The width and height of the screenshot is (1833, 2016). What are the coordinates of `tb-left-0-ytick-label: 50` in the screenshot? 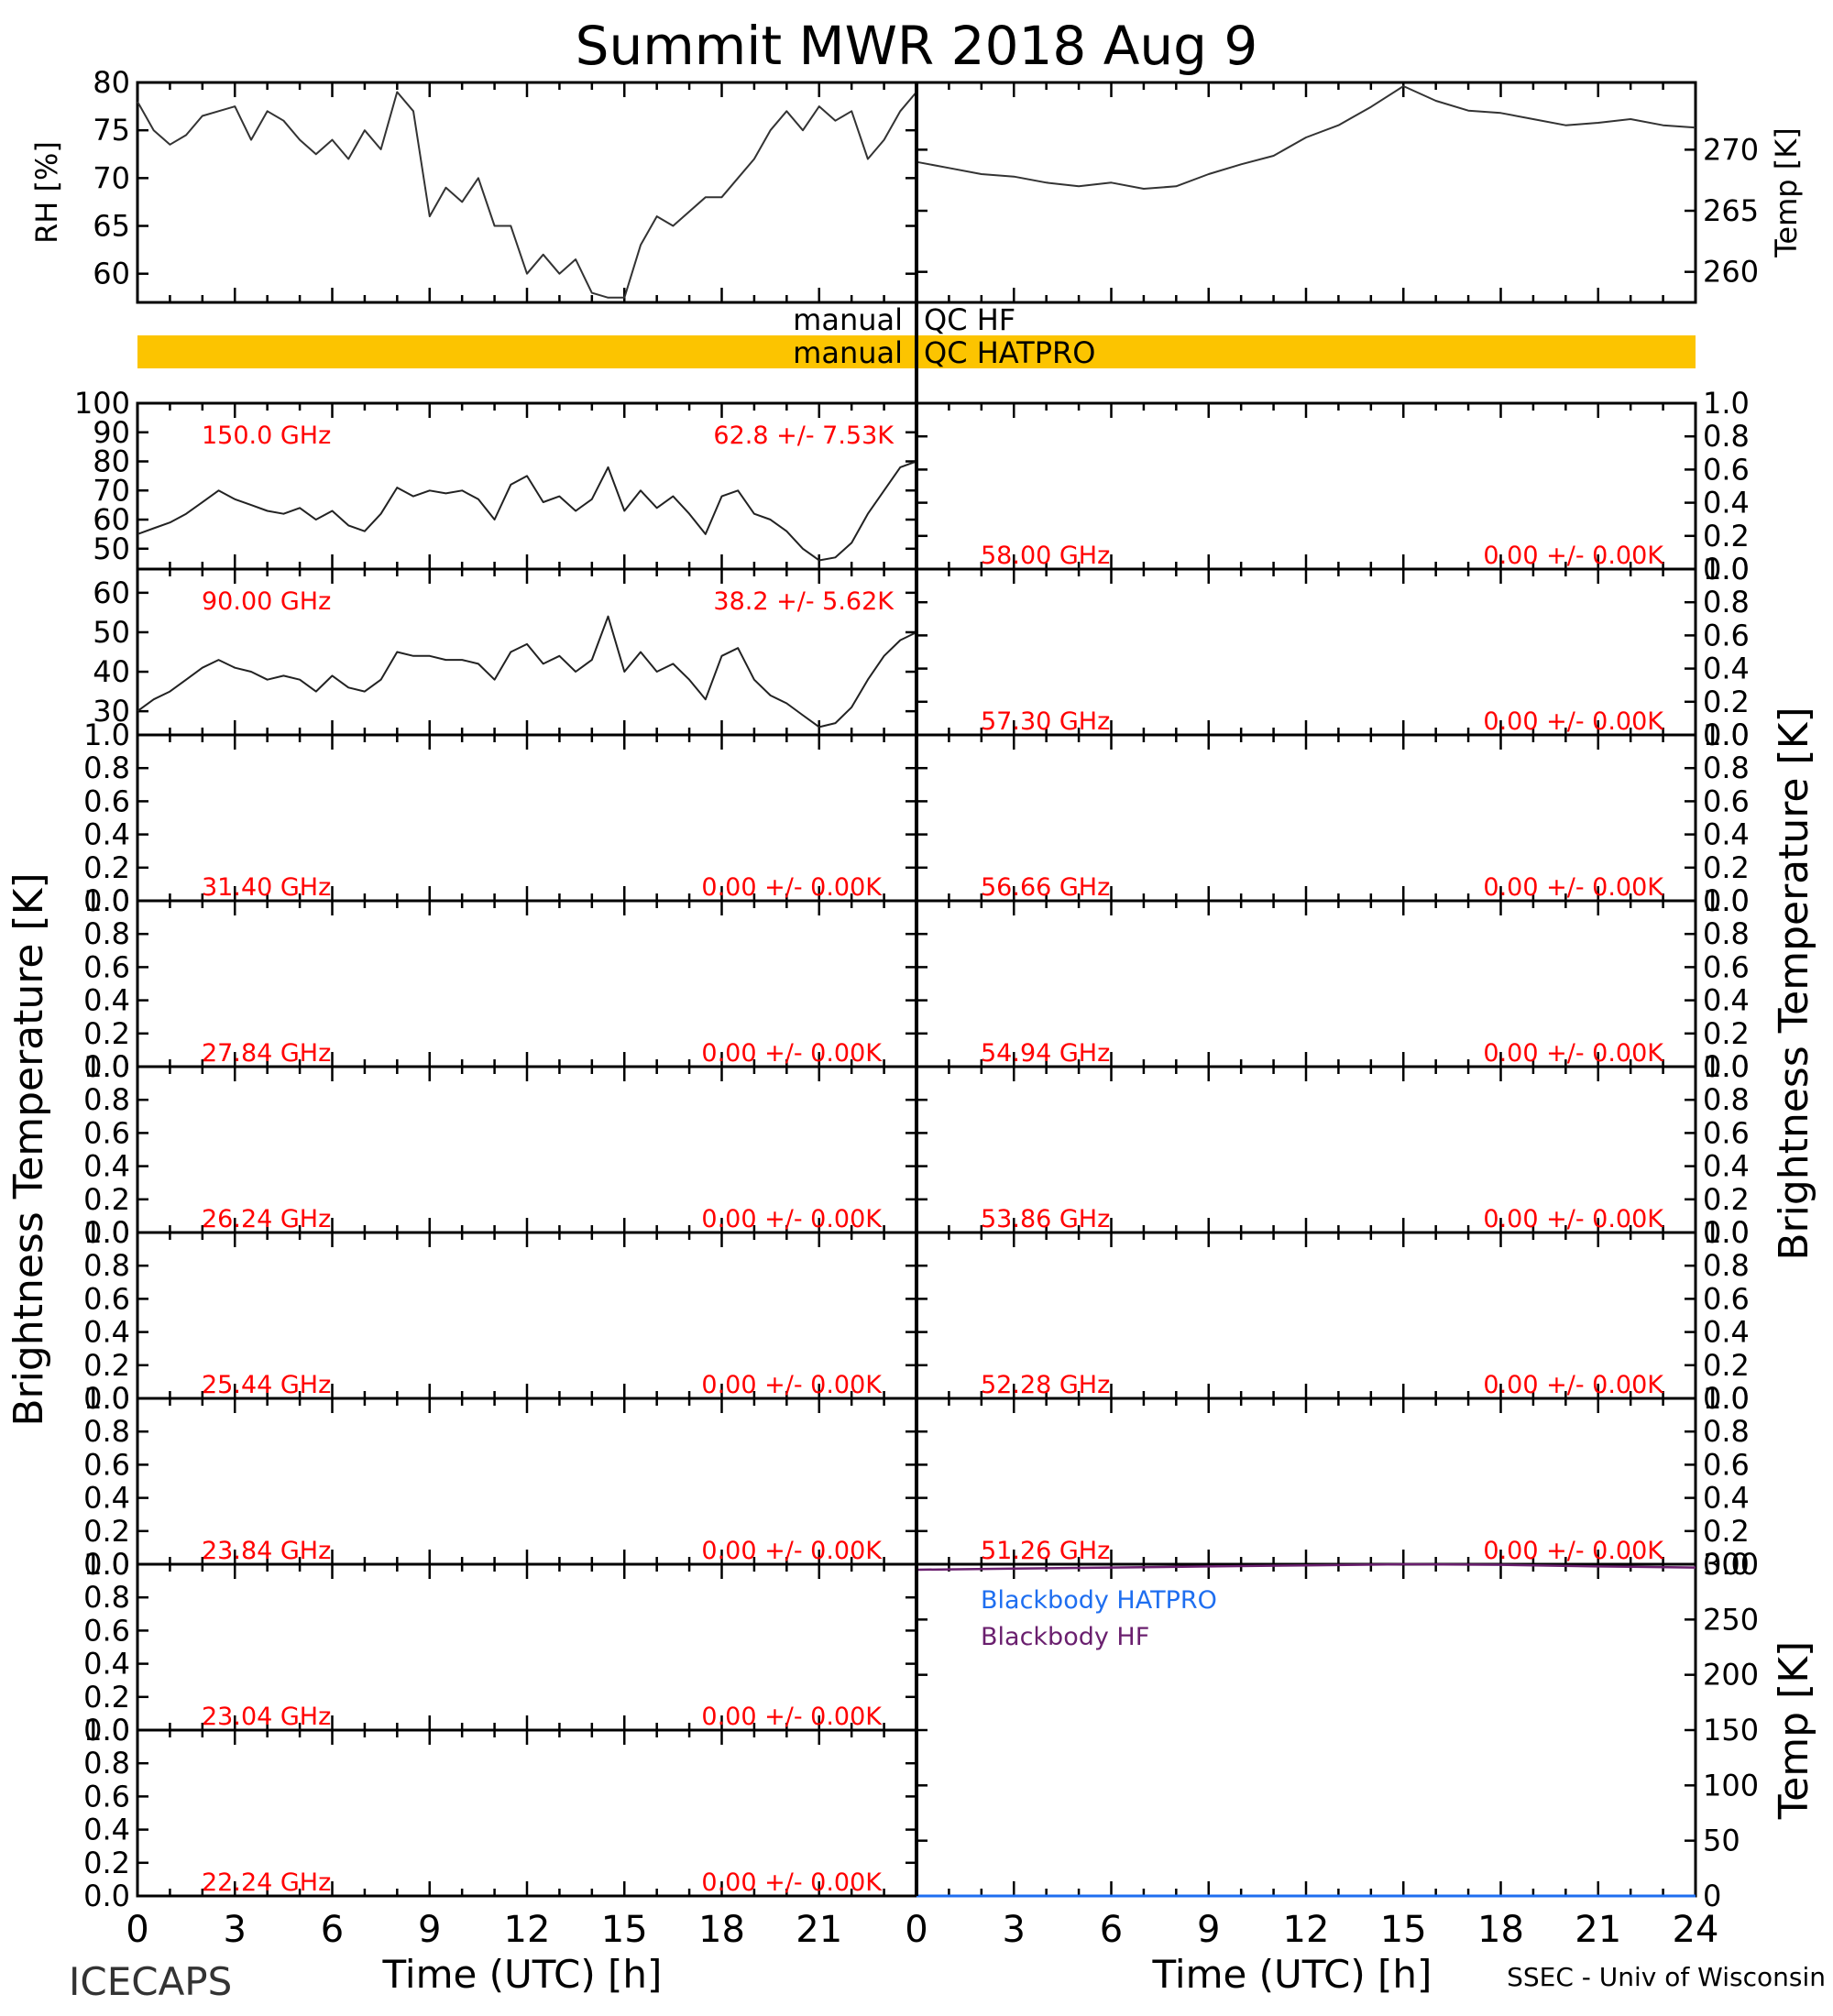 It's located at (111, 548).